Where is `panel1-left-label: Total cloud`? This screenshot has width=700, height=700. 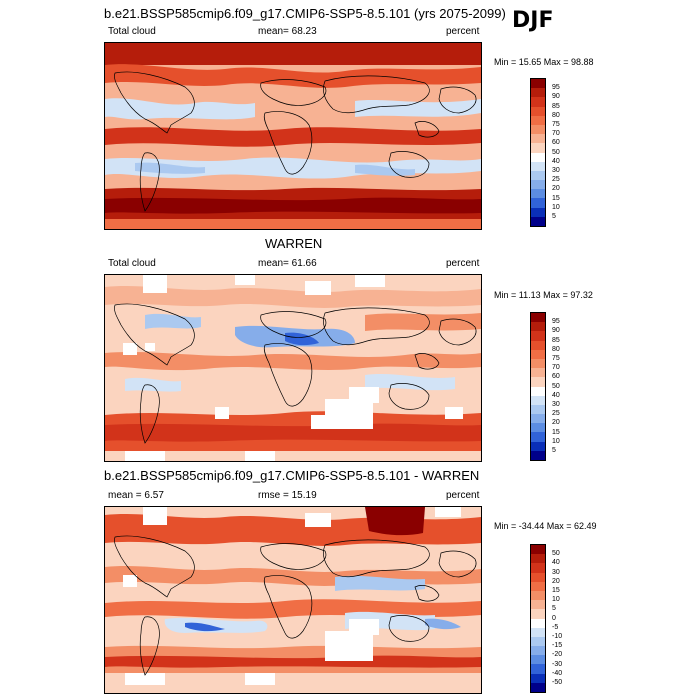
panel1-left-label: Total cloud is located at coordinates (132, 31).